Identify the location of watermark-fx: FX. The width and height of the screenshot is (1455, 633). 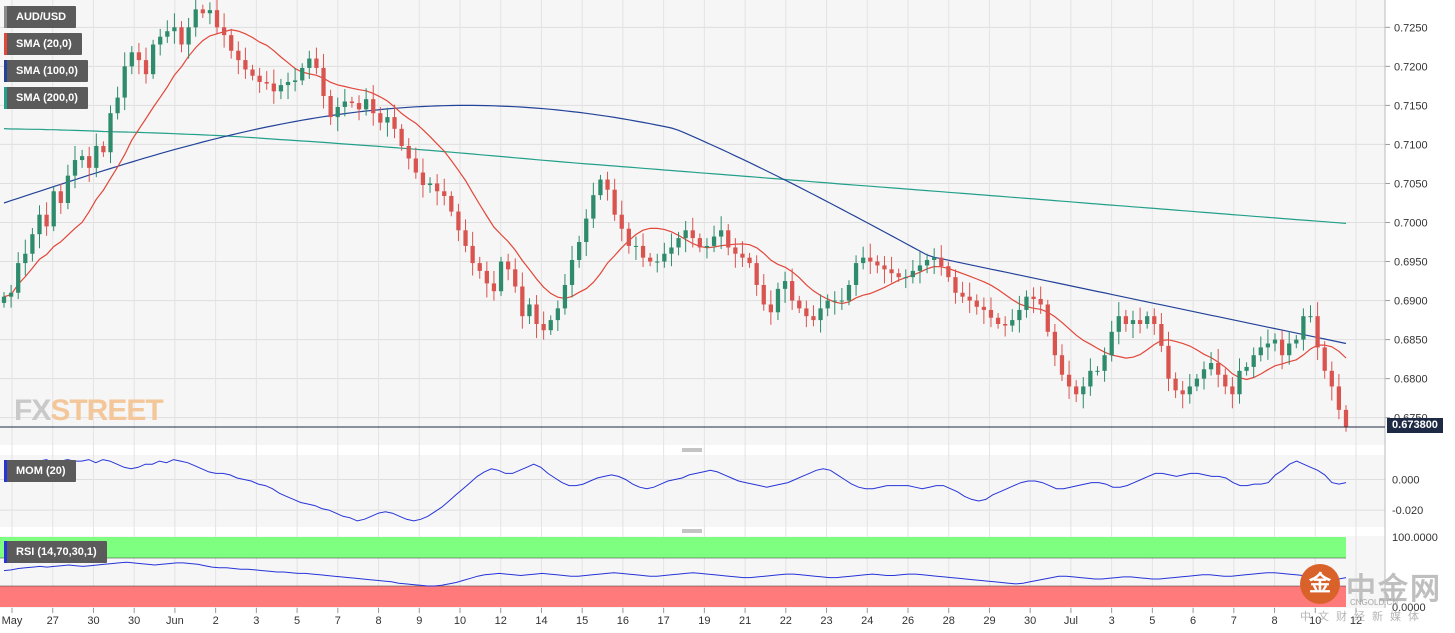
(32, 410).